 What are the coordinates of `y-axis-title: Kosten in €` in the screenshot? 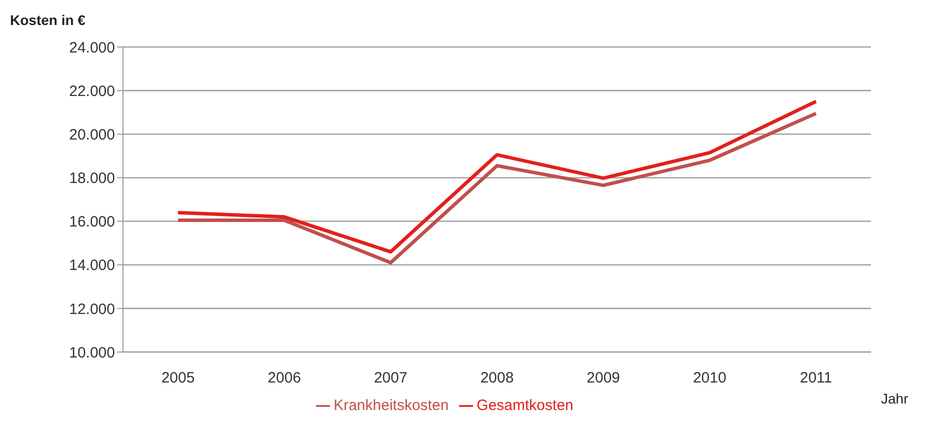 It's located at (48, 20).